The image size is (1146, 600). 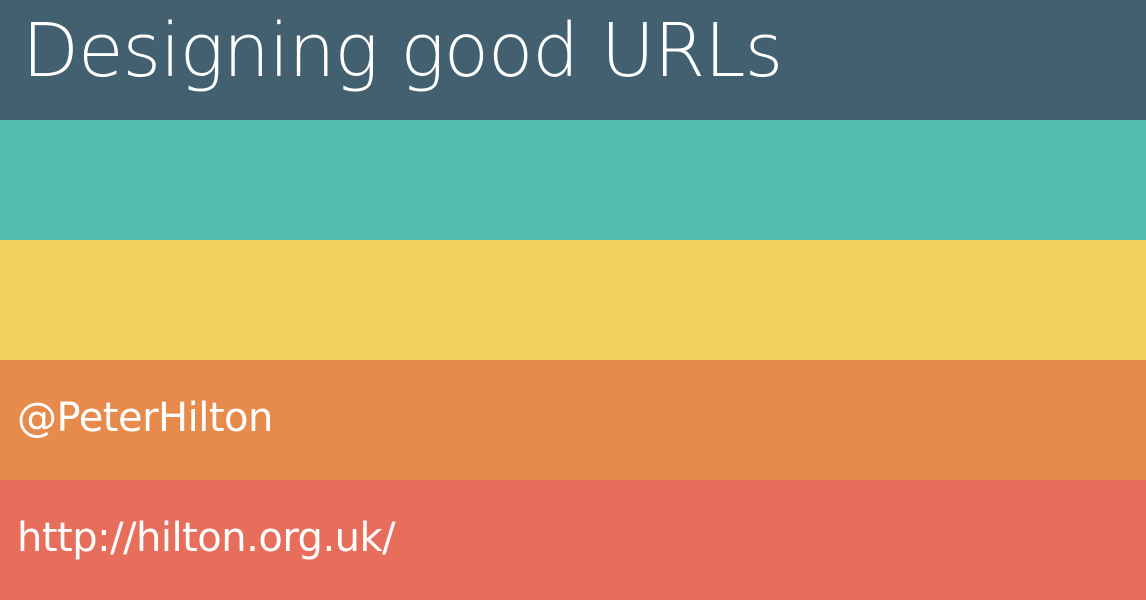 I want to click on author-url: http://hilton.org.uk/, so click(x=206, y=538).